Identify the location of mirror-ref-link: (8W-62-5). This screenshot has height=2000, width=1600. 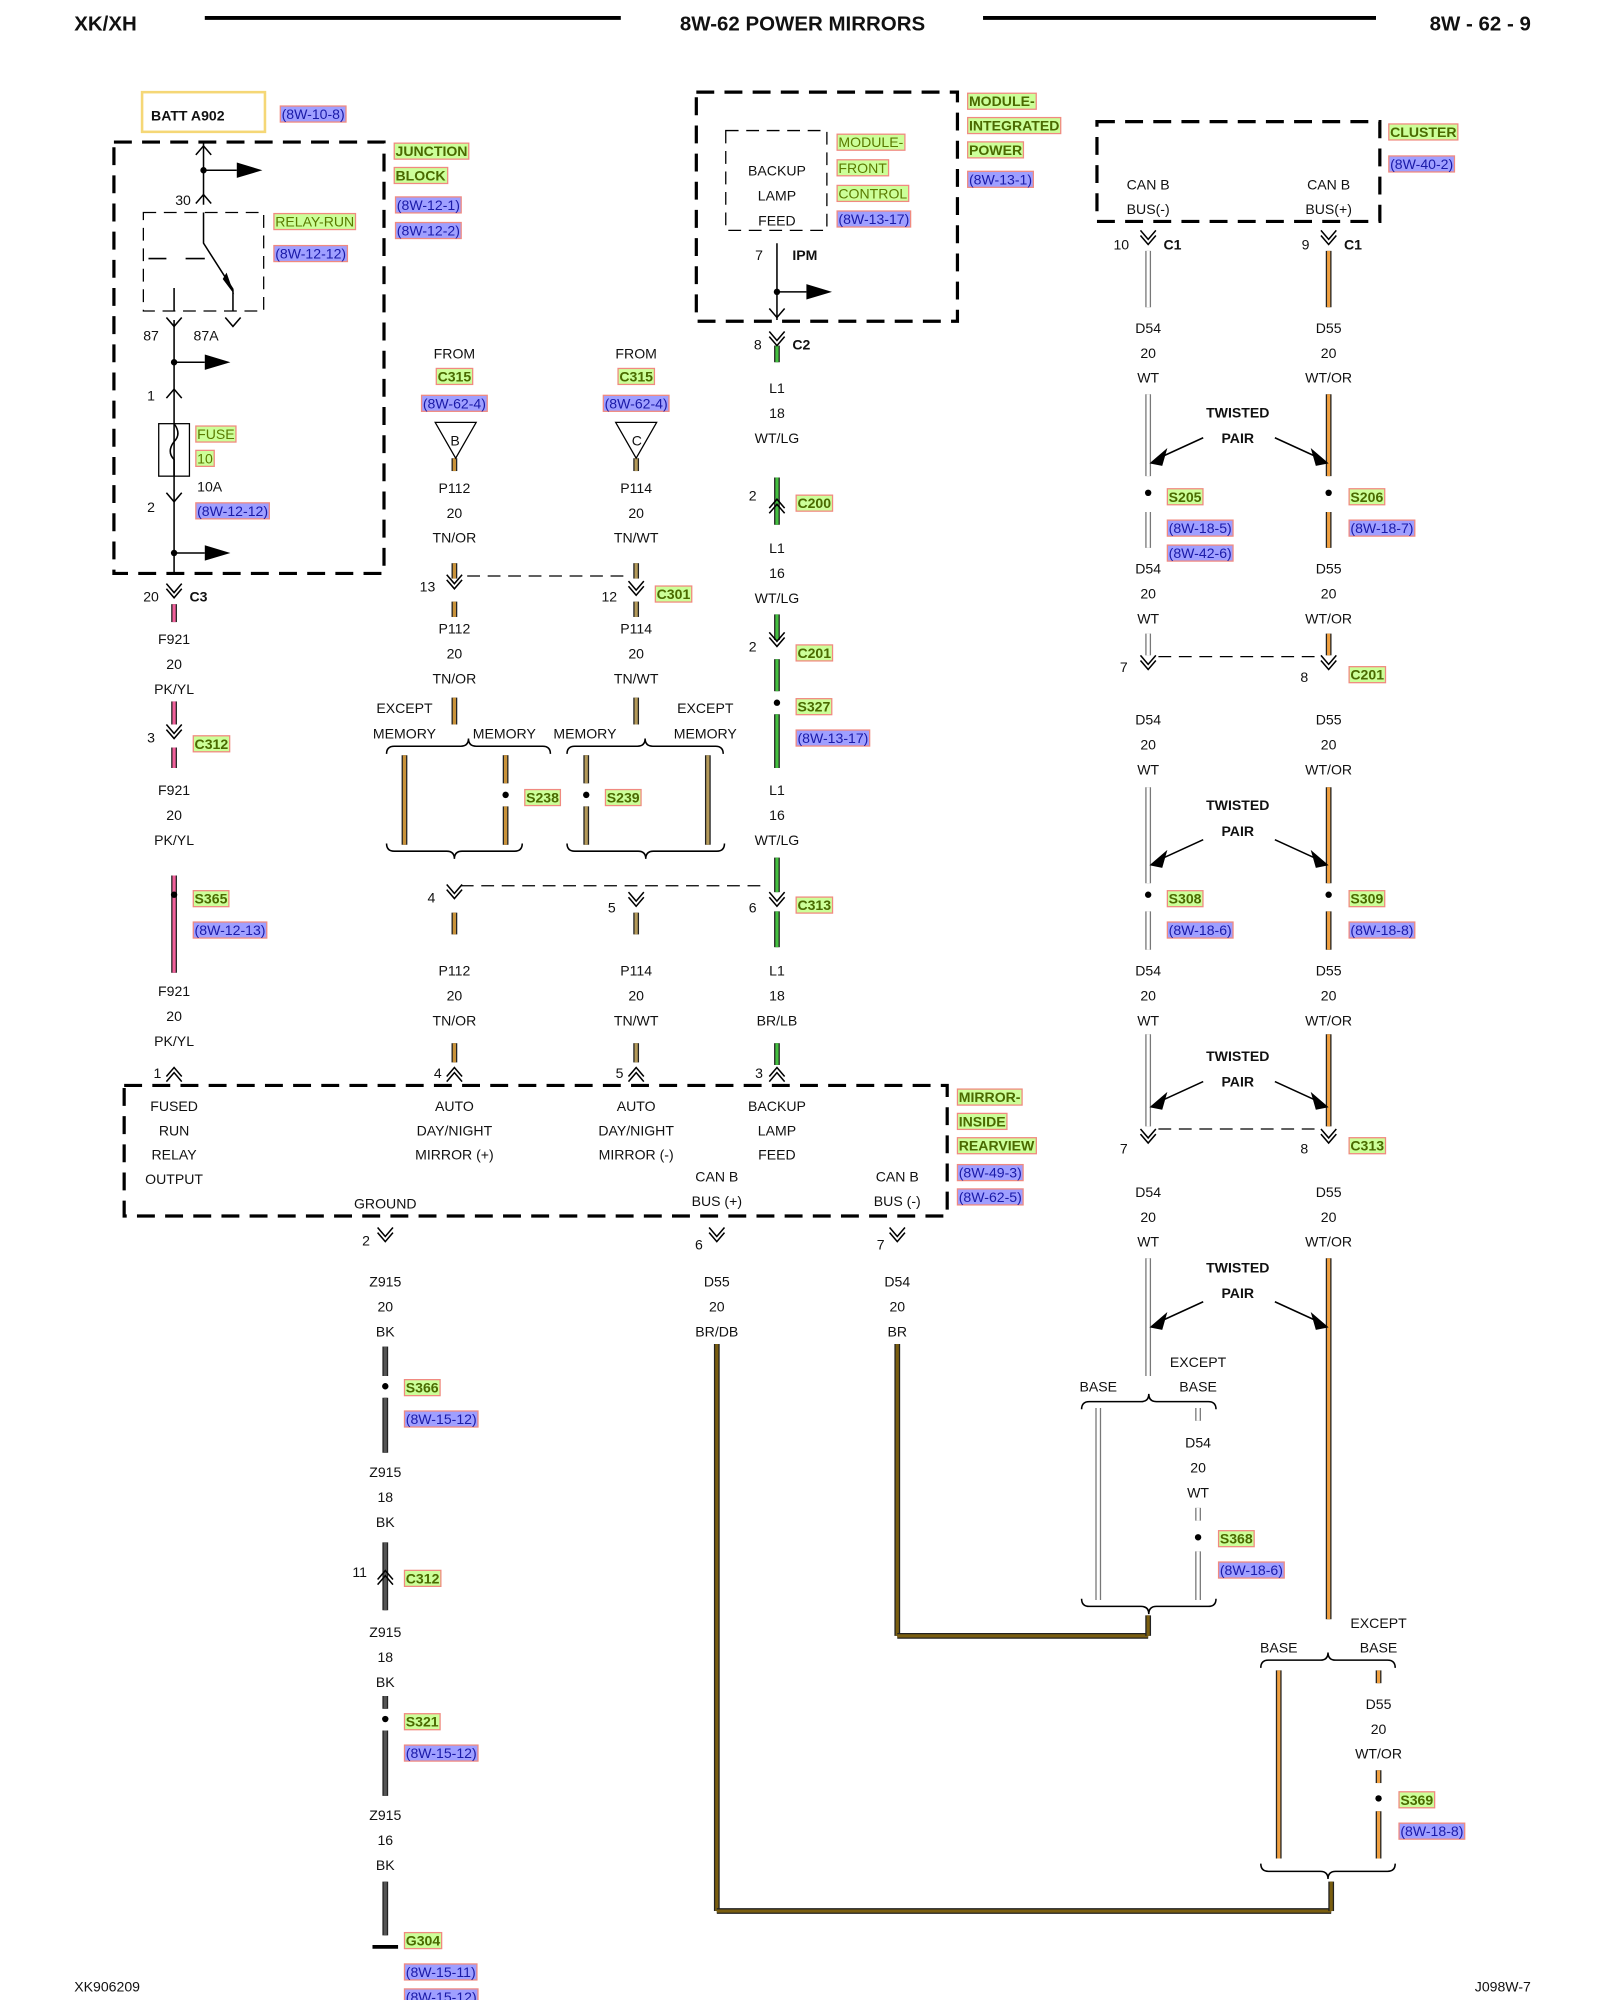
(990, 1197).